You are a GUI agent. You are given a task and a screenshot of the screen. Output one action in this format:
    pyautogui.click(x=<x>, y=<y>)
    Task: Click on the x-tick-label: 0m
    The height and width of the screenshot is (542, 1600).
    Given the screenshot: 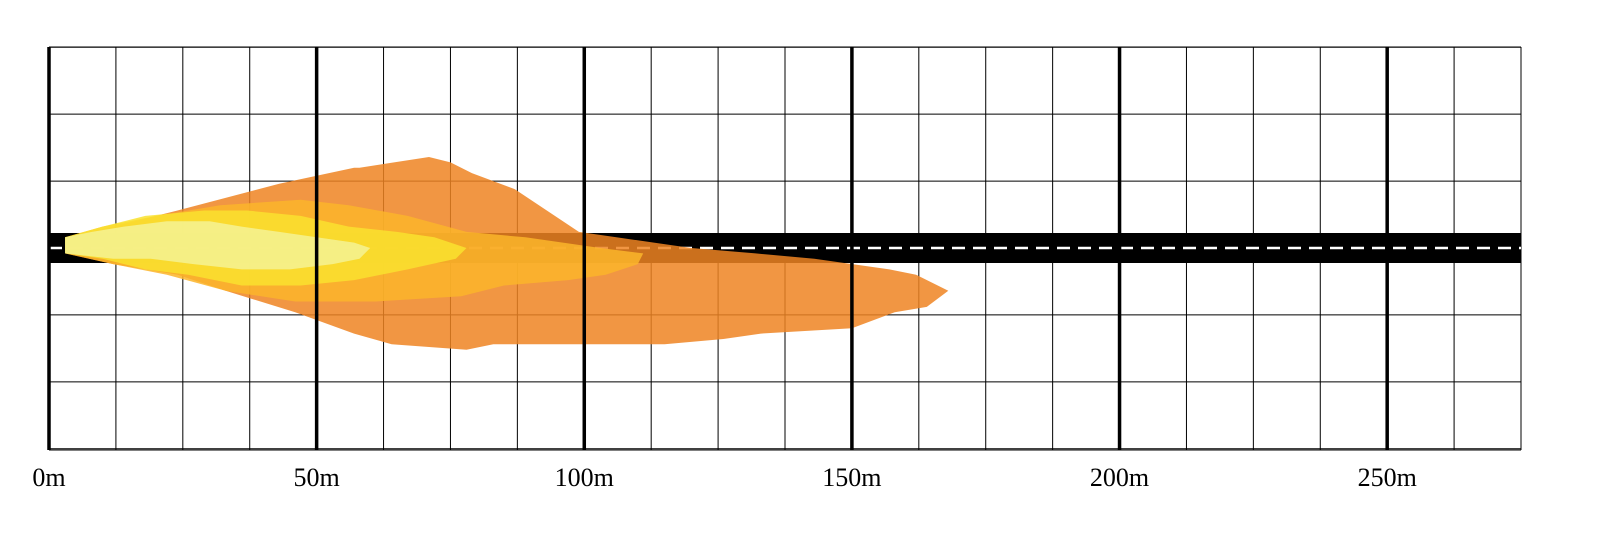 What is the action you would take?
    pyautogui.click(x=48, y=477)
    